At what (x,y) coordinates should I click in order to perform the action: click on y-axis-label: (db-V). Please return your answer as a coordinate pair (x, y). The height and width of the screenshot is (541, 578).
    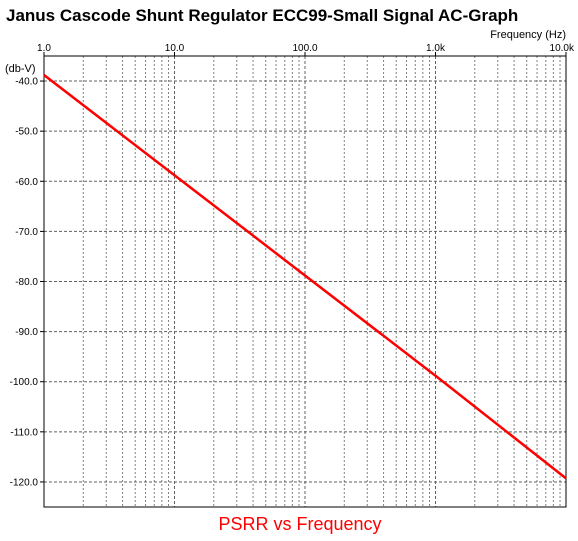
    Looking at the image, I should click on (20, 69).